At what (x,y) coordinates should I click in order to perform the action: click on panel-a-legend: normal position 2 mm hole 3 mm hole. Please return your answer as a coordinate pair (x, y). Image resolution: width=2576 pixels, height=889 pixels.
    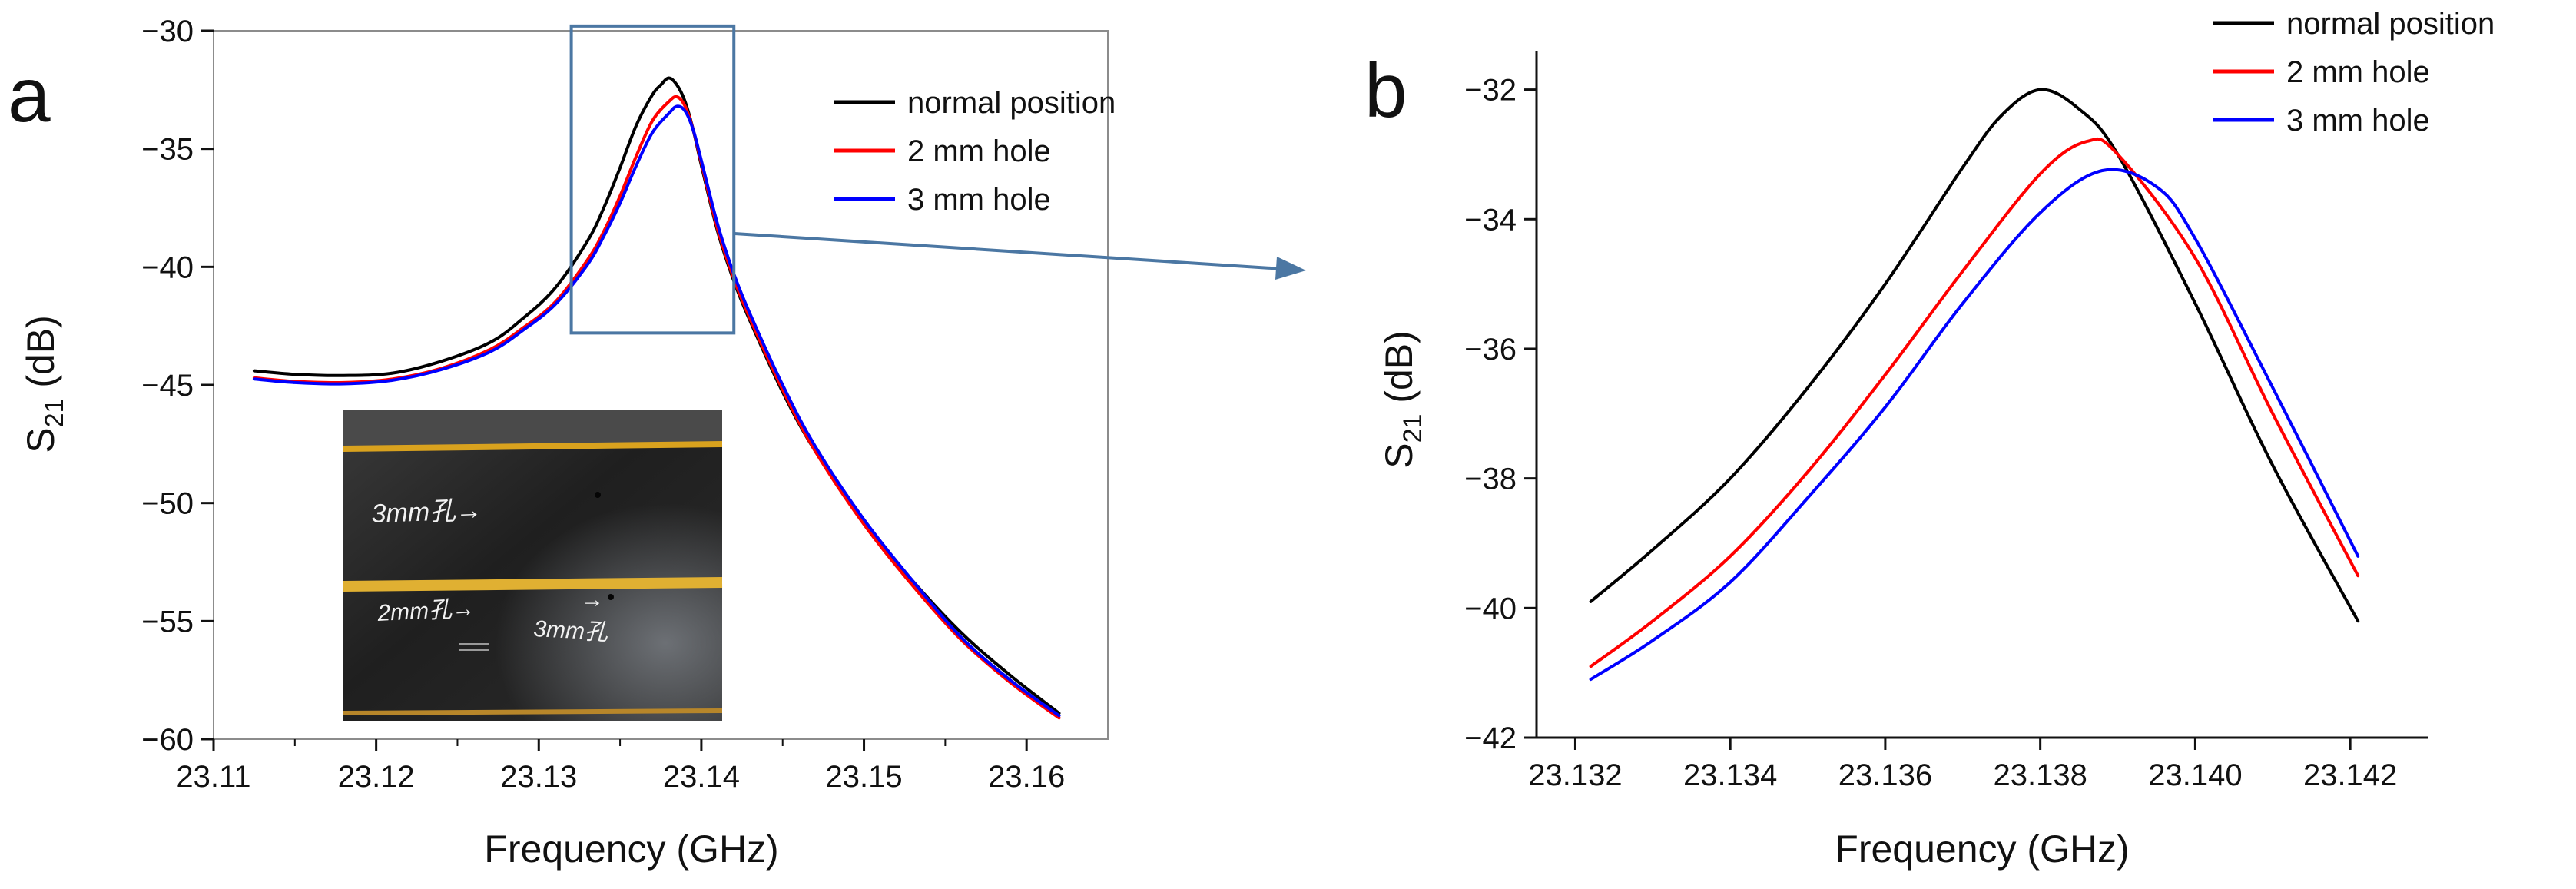
    Looking at the image, I should click on (975, 152).